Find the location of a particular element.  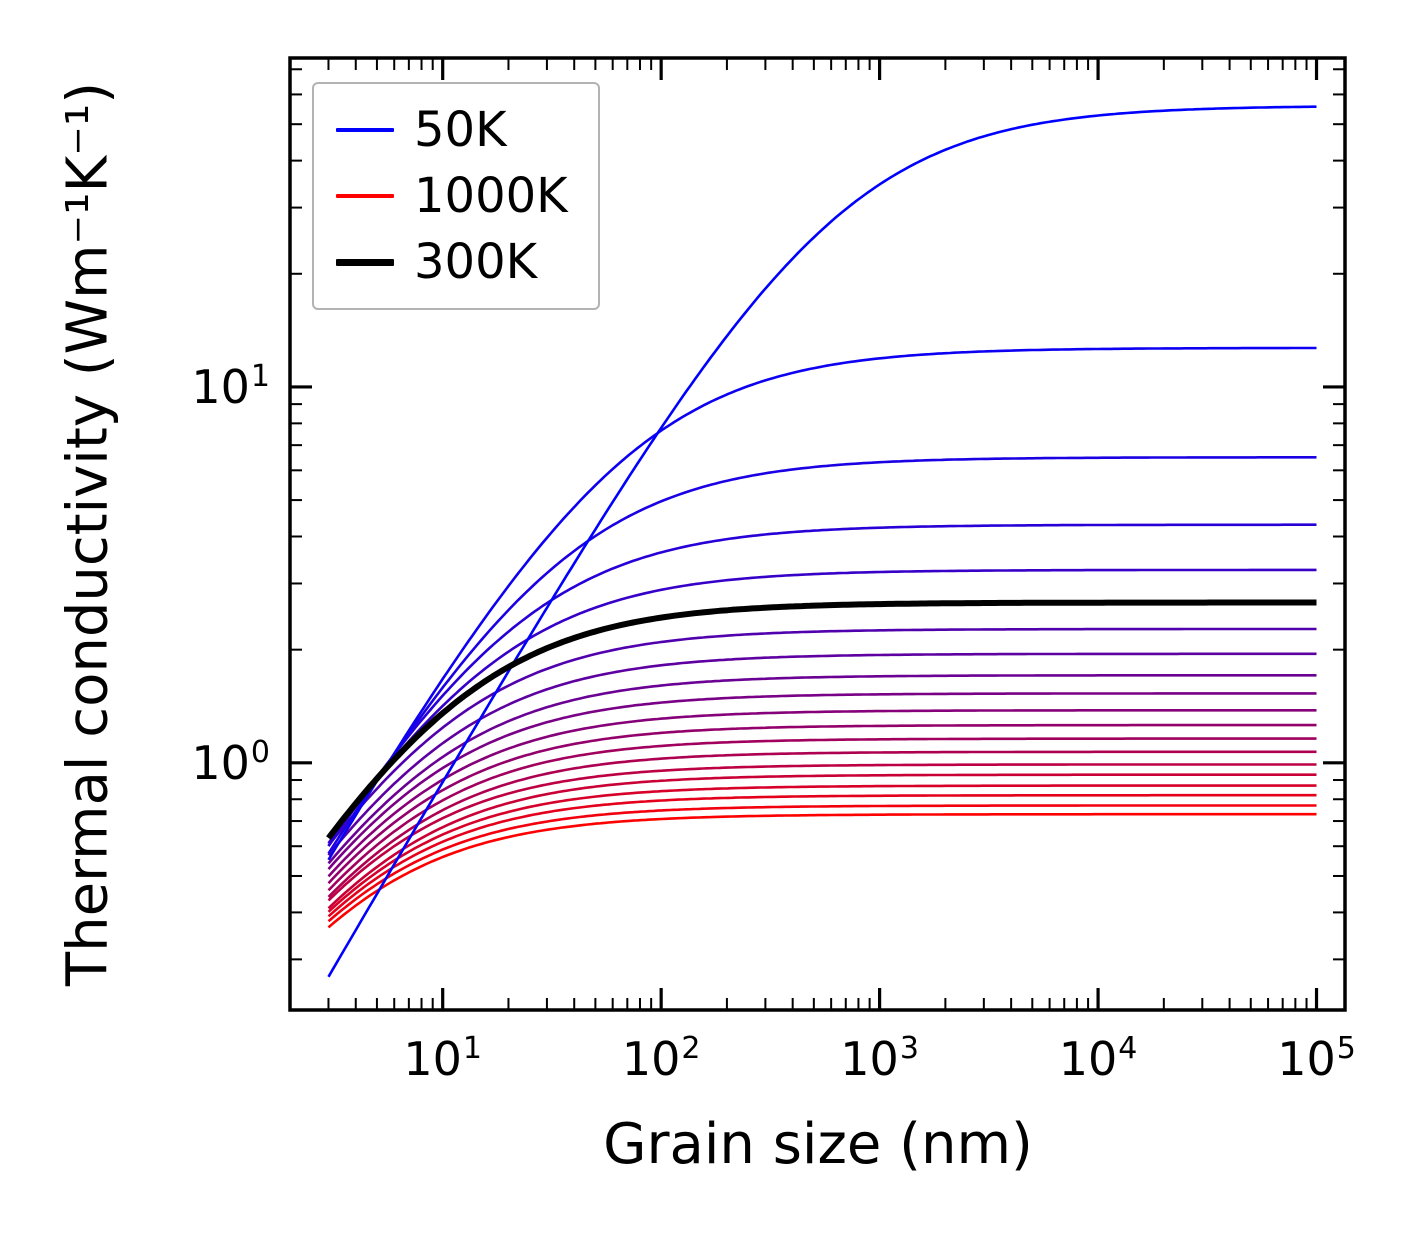

series-950K is located at coordinates (822, 863).